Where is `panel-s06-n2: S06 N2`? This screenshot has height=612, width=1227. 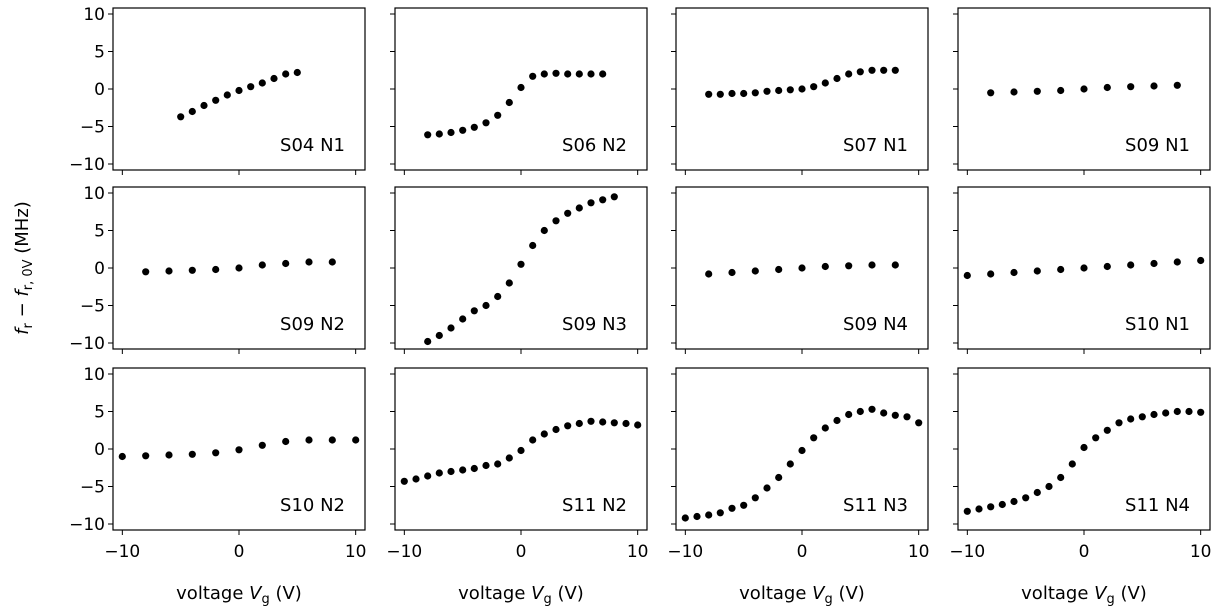
panel-s06-n2: S06 N2 is located at coordinates (519, 91).